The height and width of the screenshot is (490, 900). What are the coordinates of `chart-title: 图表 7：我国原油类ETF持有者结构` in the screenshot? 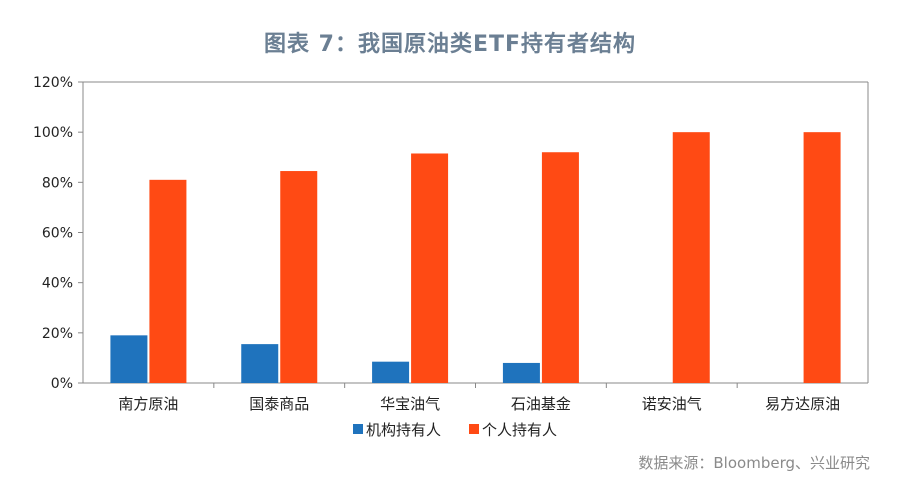 It's located at (450, 44).